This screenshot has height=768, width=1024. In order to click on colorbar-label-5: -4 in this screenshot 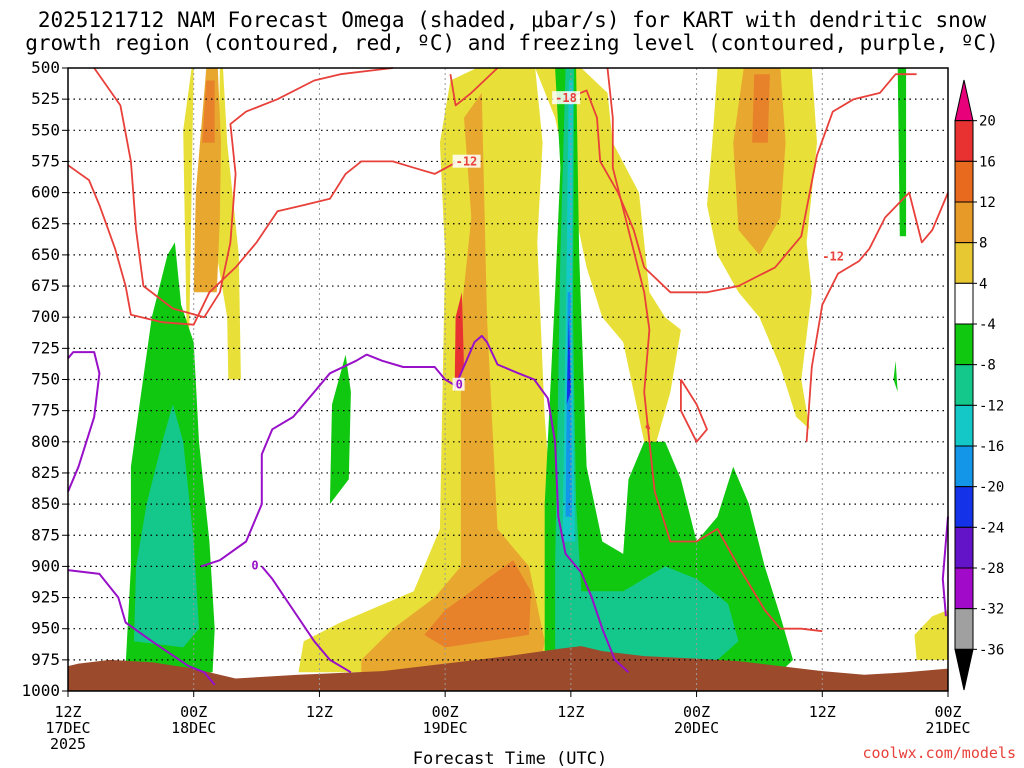, I will do `click(987, 325)`.